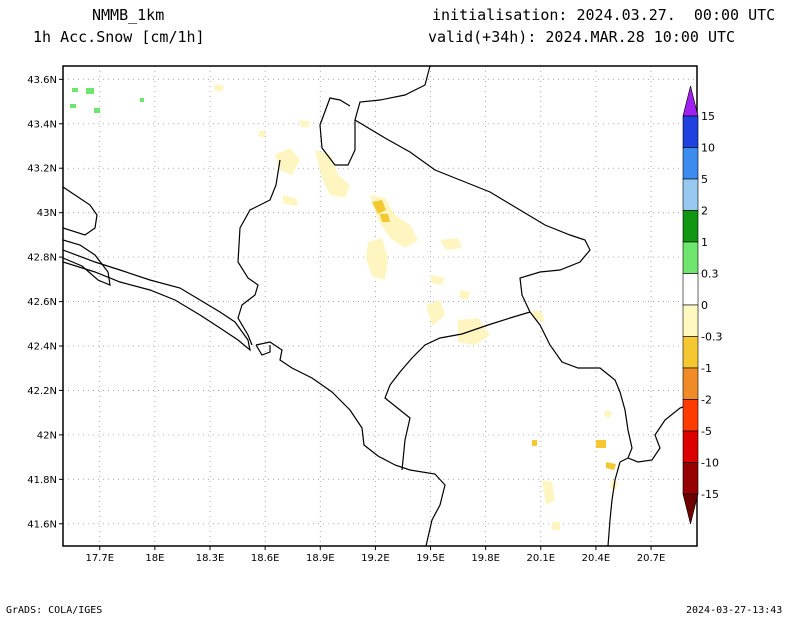 The image size is (800, 618). I want to click on border-alb-mkd, so click(614, 503).